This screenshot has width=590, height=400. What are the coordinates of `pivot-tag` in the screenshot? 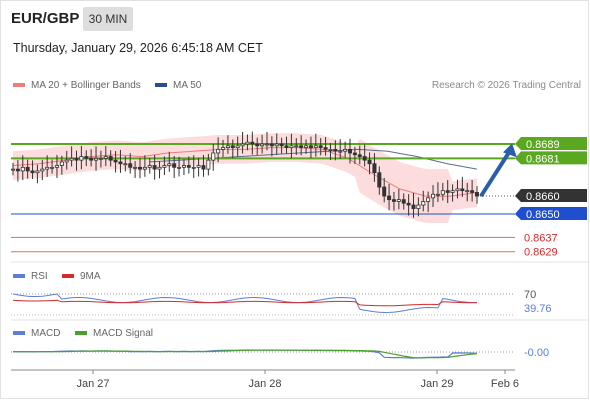 It's located at (551, 213).